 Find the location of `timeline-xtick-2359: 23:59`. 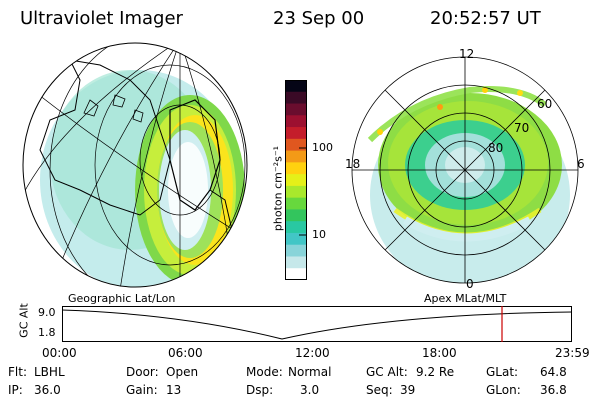

timeline-xtick-2359: 23:59 is located at coordinates (572, 353).